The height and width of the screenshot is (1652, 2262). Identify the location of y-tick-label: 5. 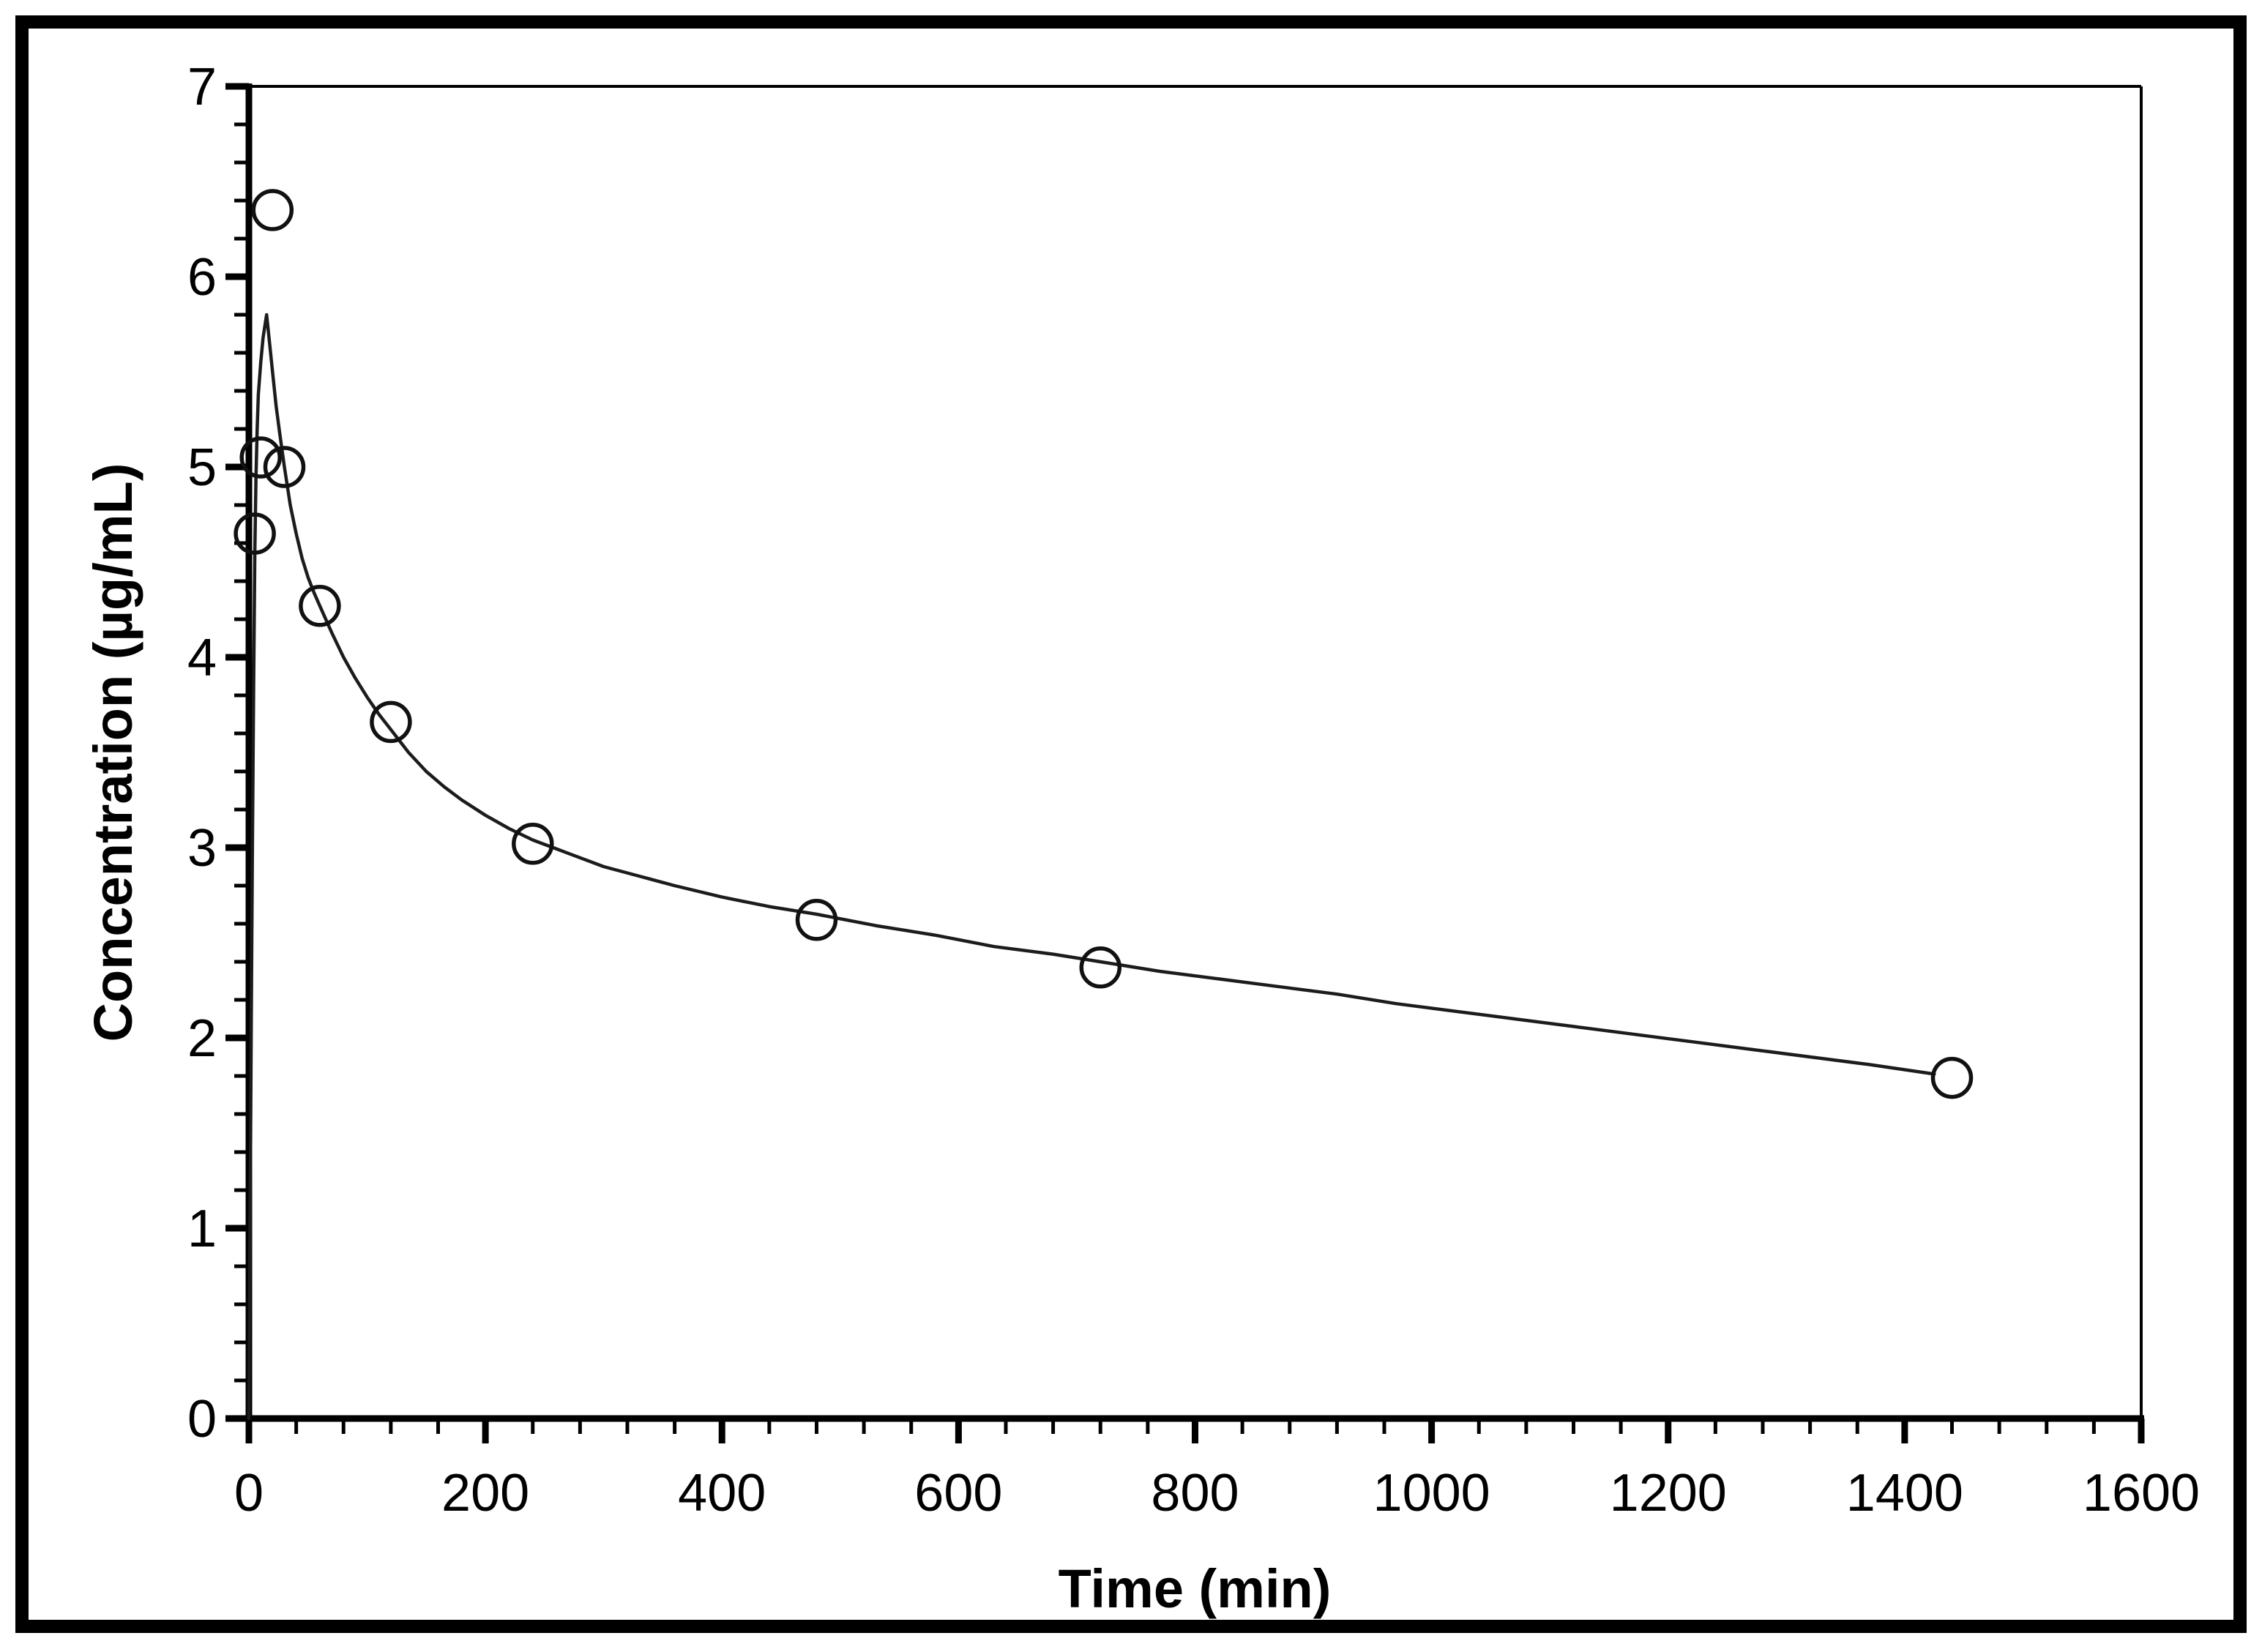
(202, 467).